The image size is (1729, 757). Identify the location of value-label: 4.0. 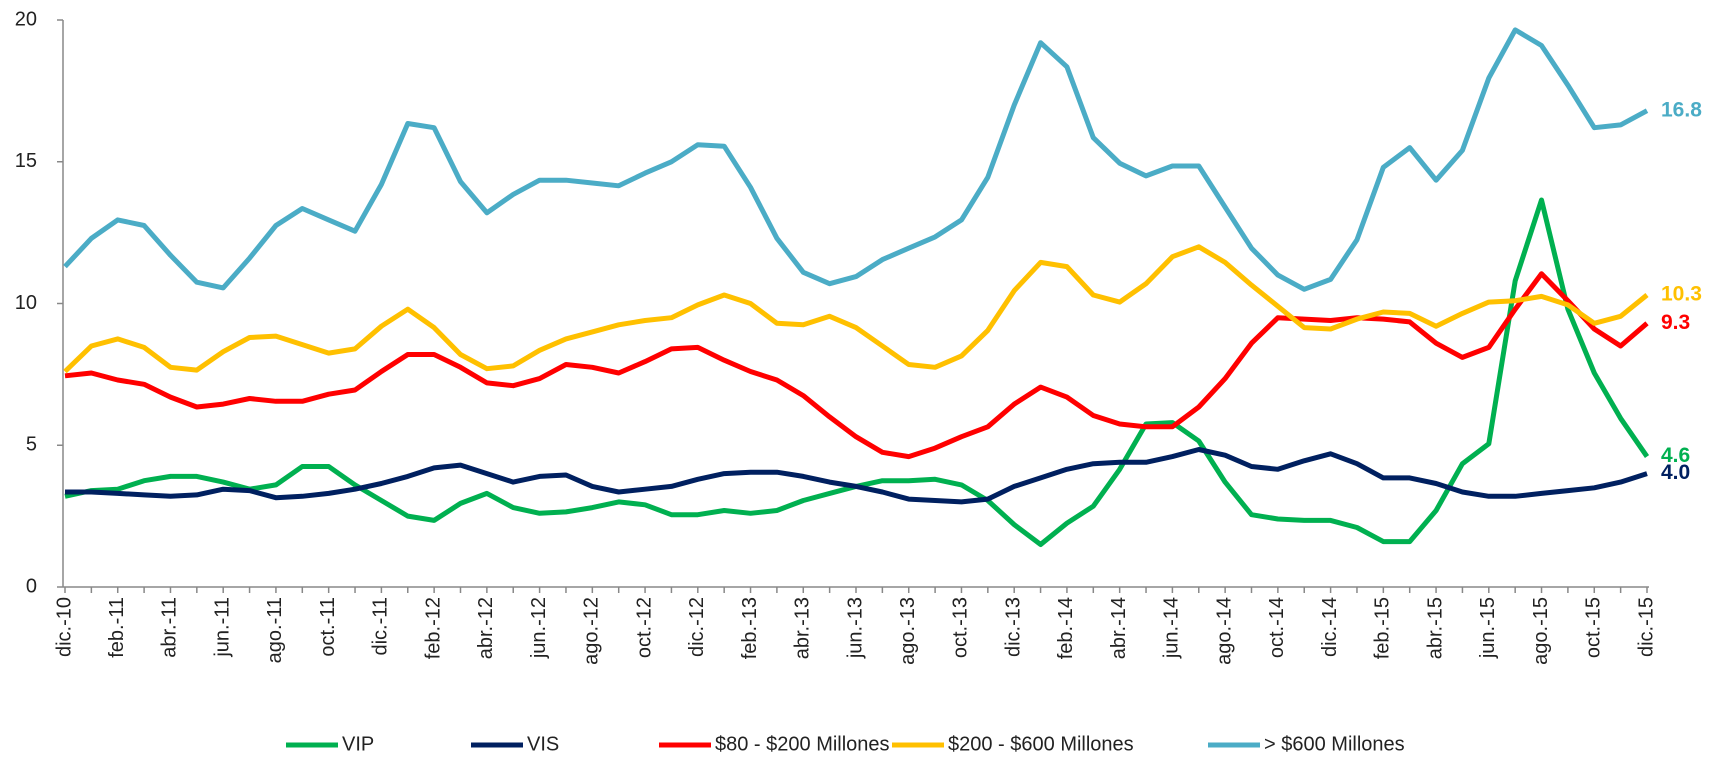
(1675, 472).